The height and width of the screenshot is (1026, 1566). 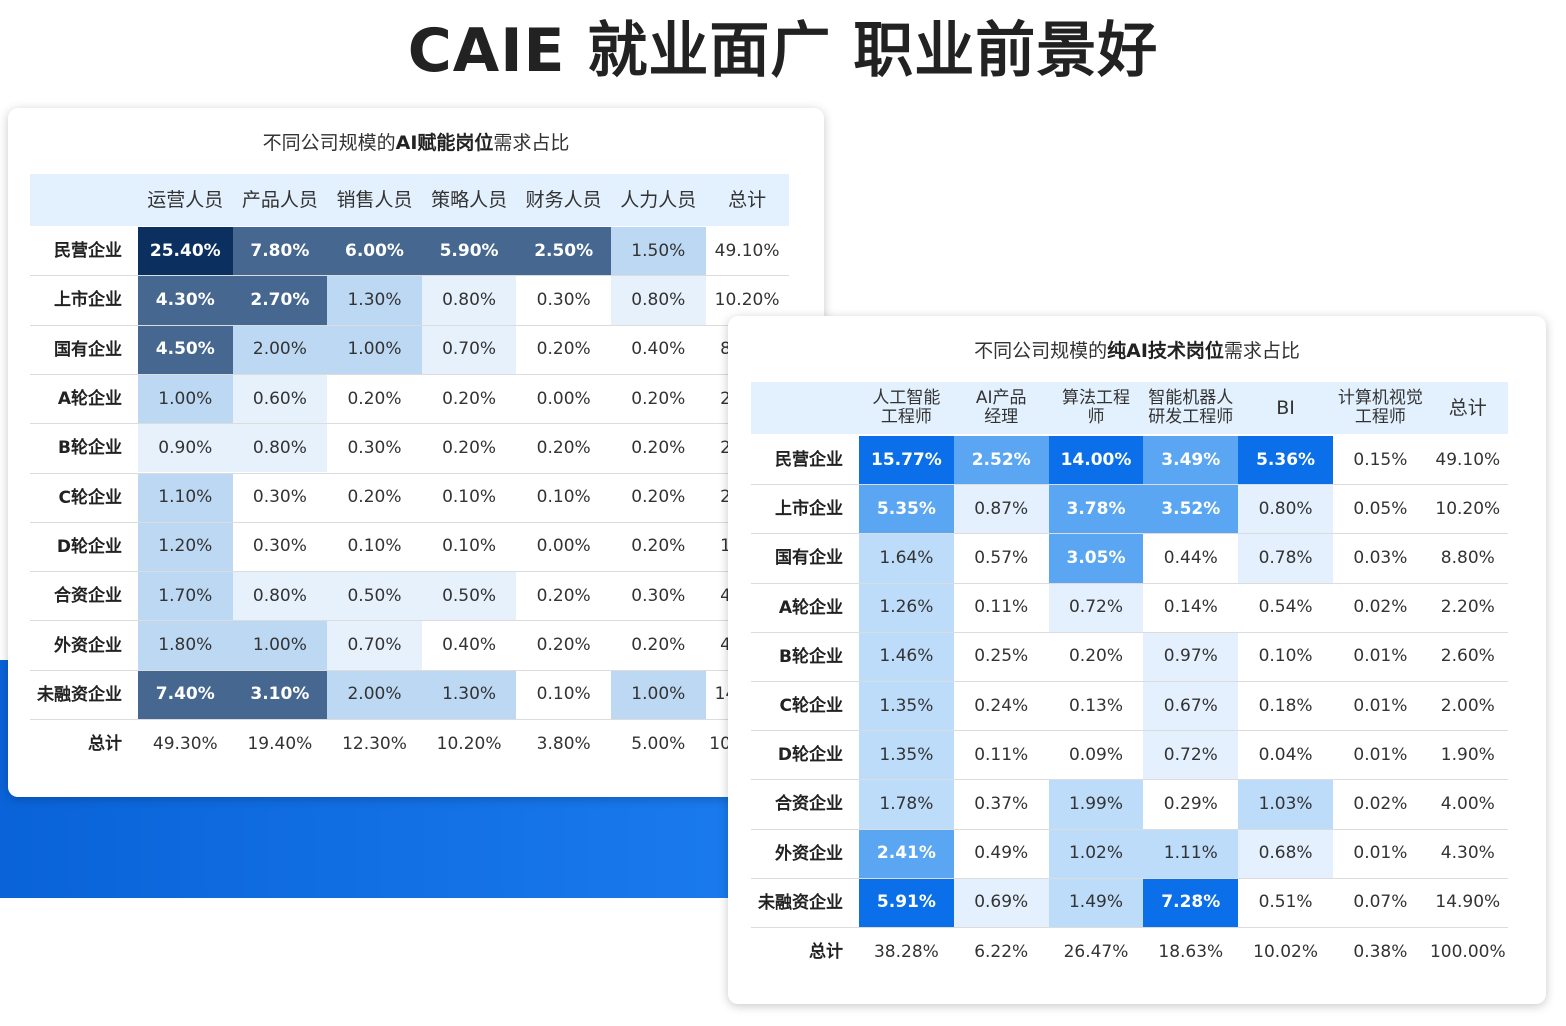 I want to click on column-header: 财务人员, so click(x=563, y=200).